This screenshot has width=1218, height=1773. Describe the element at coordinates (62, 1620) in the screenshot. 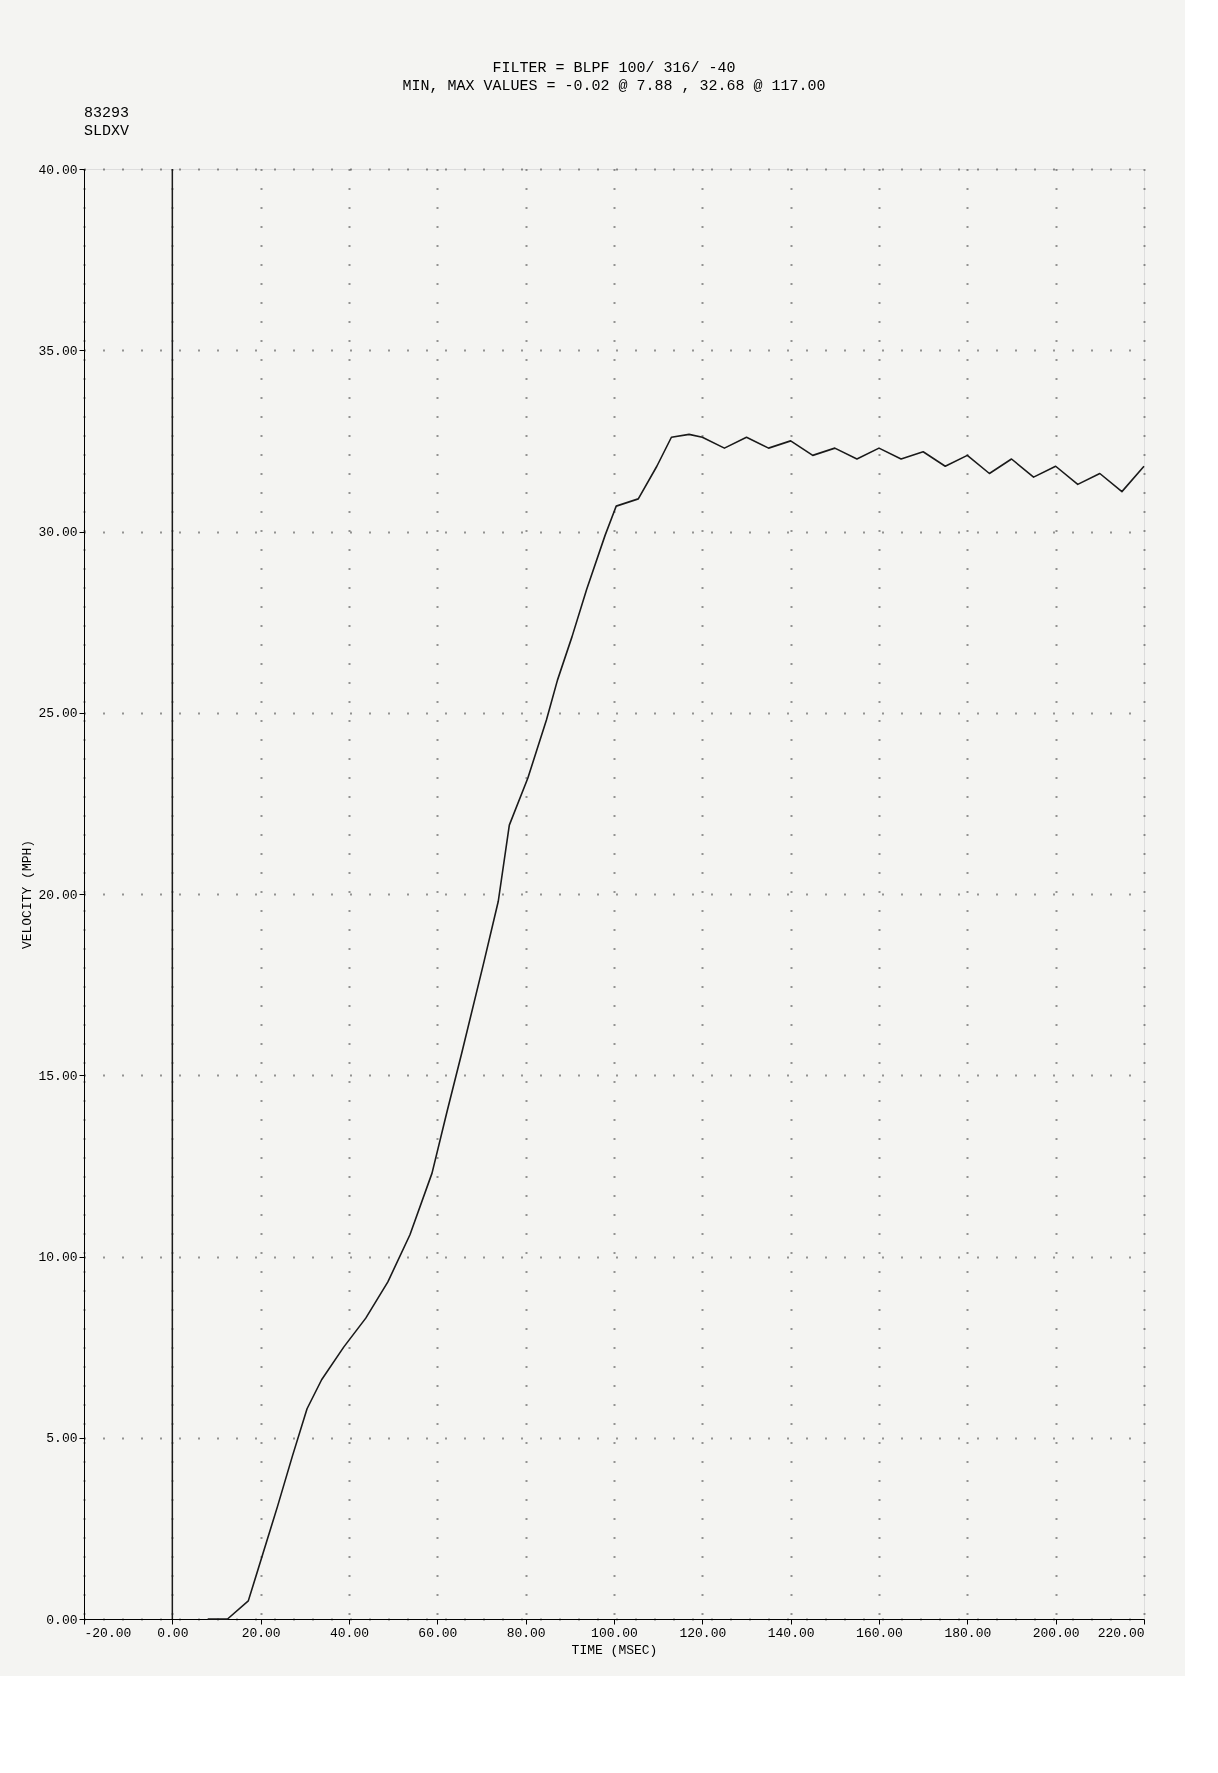

I see `y-tick-label: 0.00` at that location.